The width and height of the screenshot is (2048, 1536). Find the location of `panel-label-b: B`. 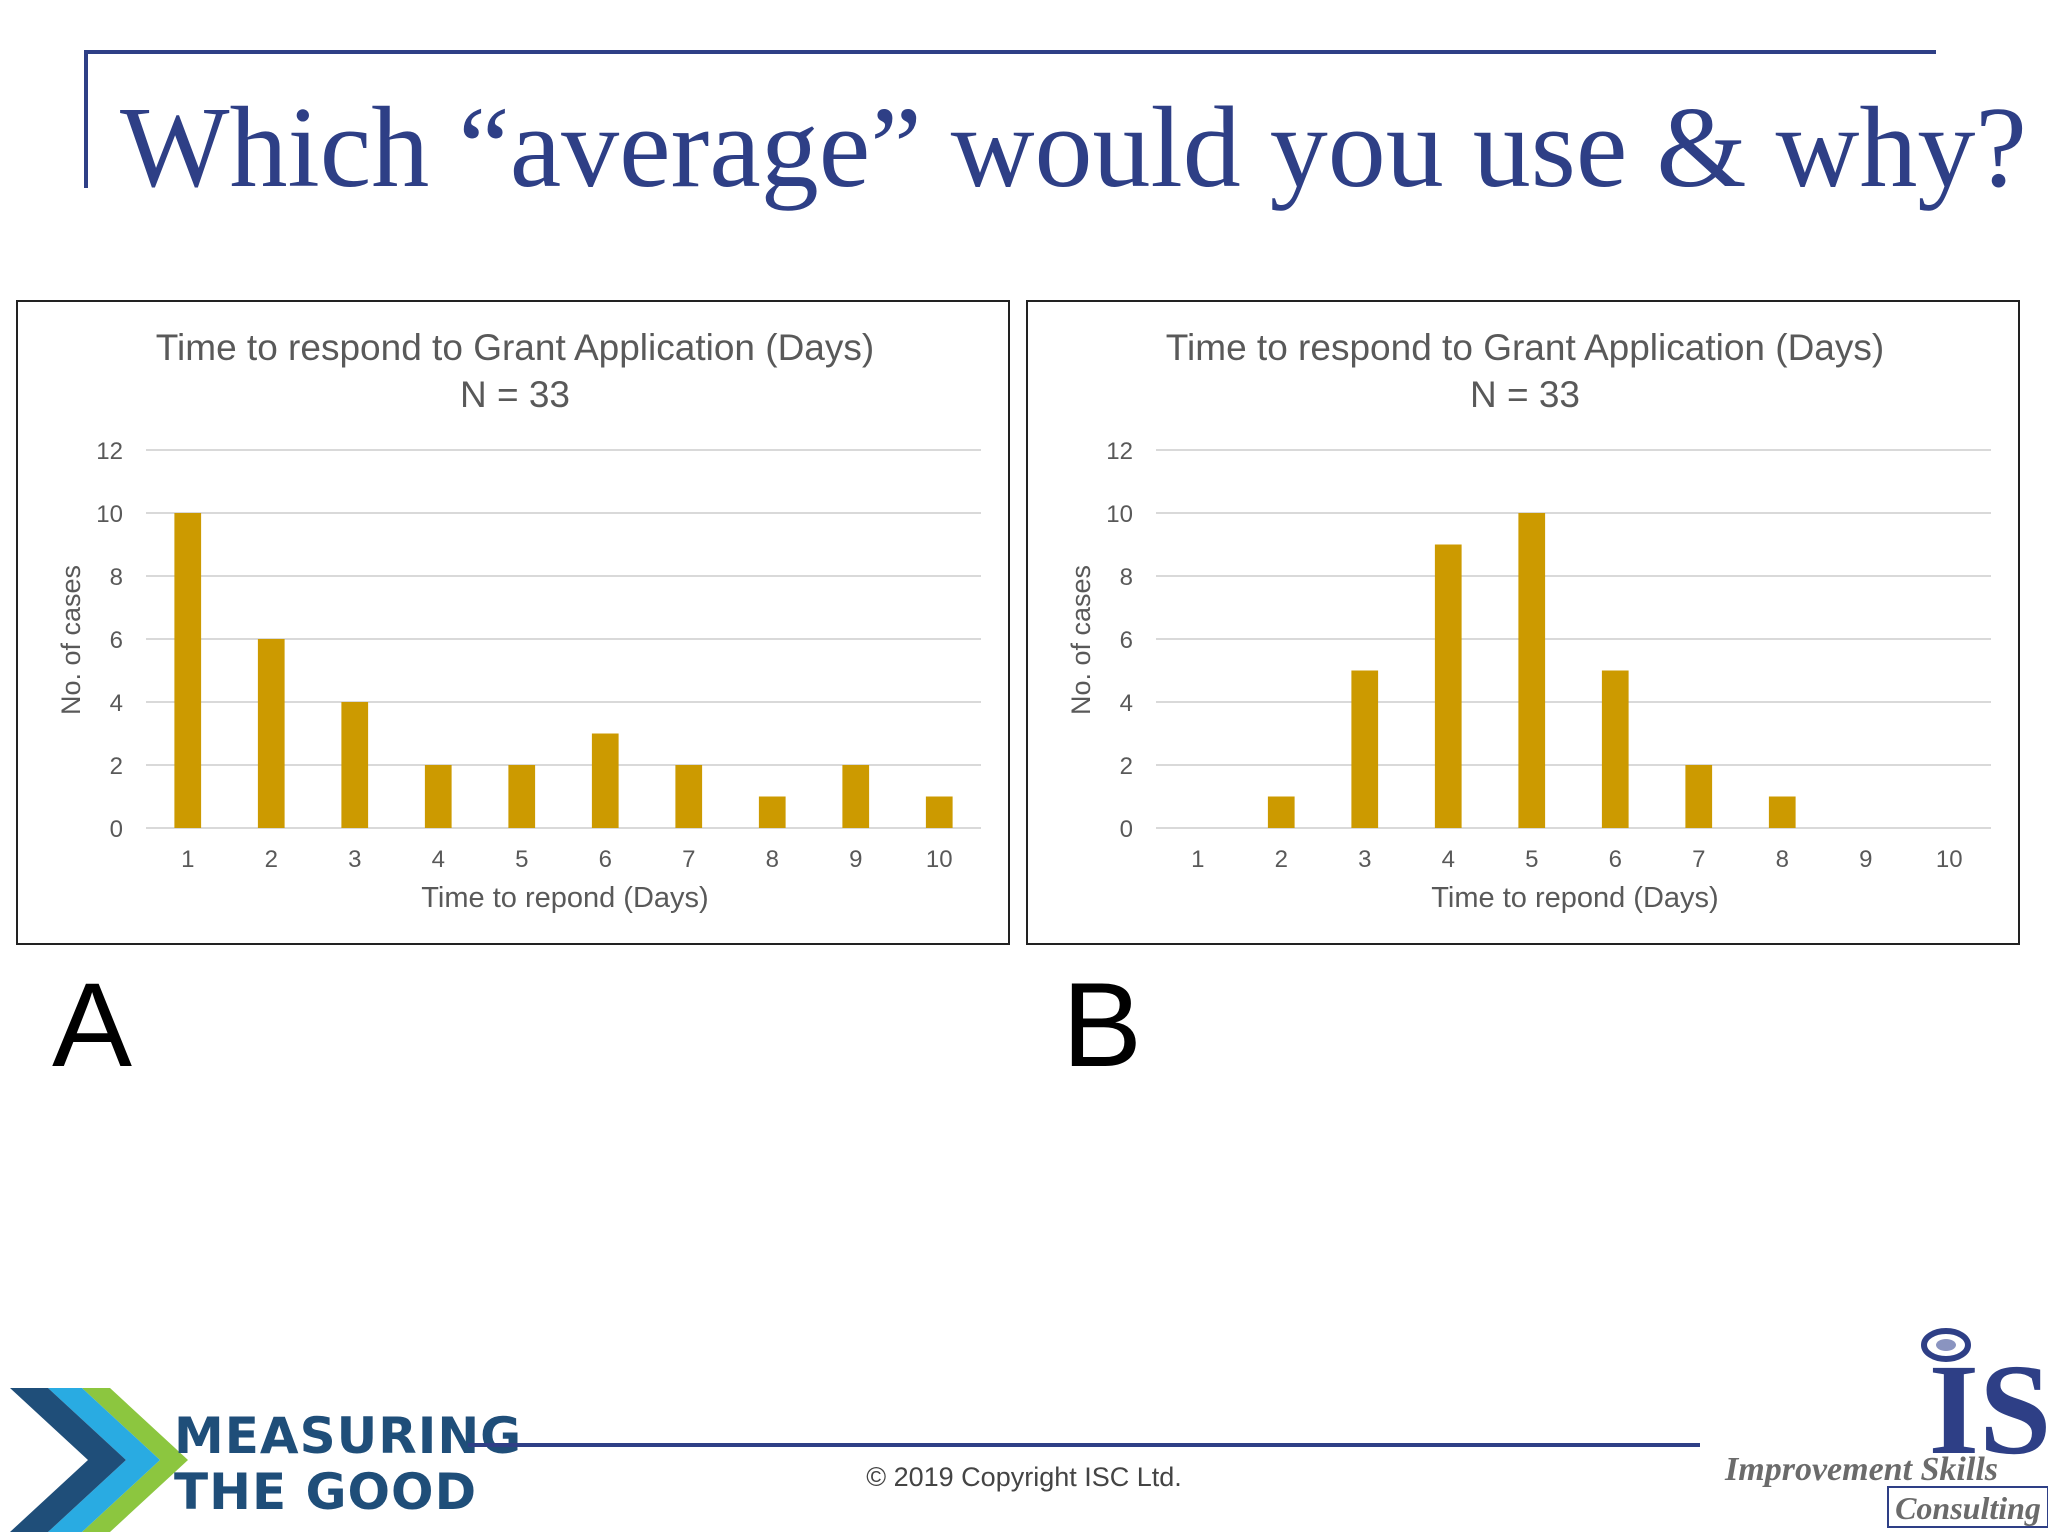

panel-label-b: B is located at coordinates (1102, 1025).